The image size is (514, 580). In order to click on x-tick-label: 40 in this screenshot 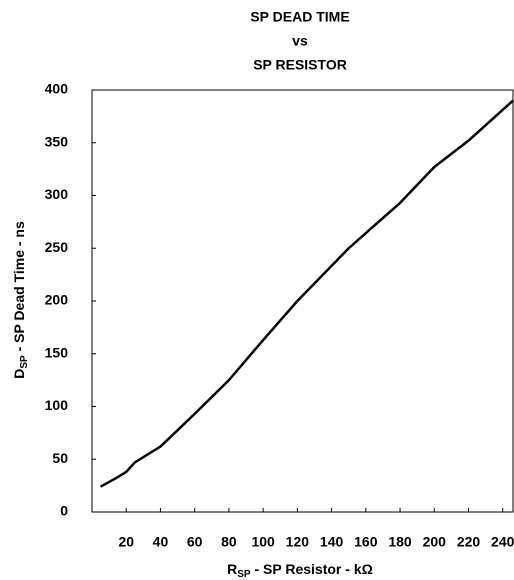, I will do `click(161, 542)`.